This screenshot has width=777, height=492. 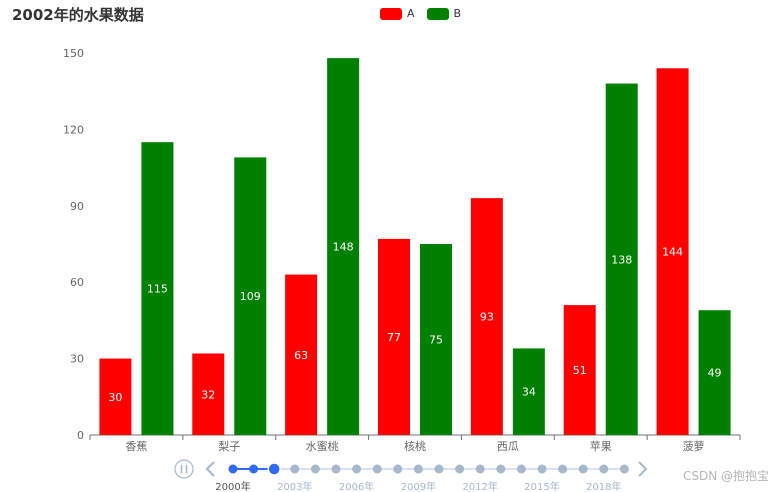 I want to click on legend-label-a: A, so click(x=411, y=13).